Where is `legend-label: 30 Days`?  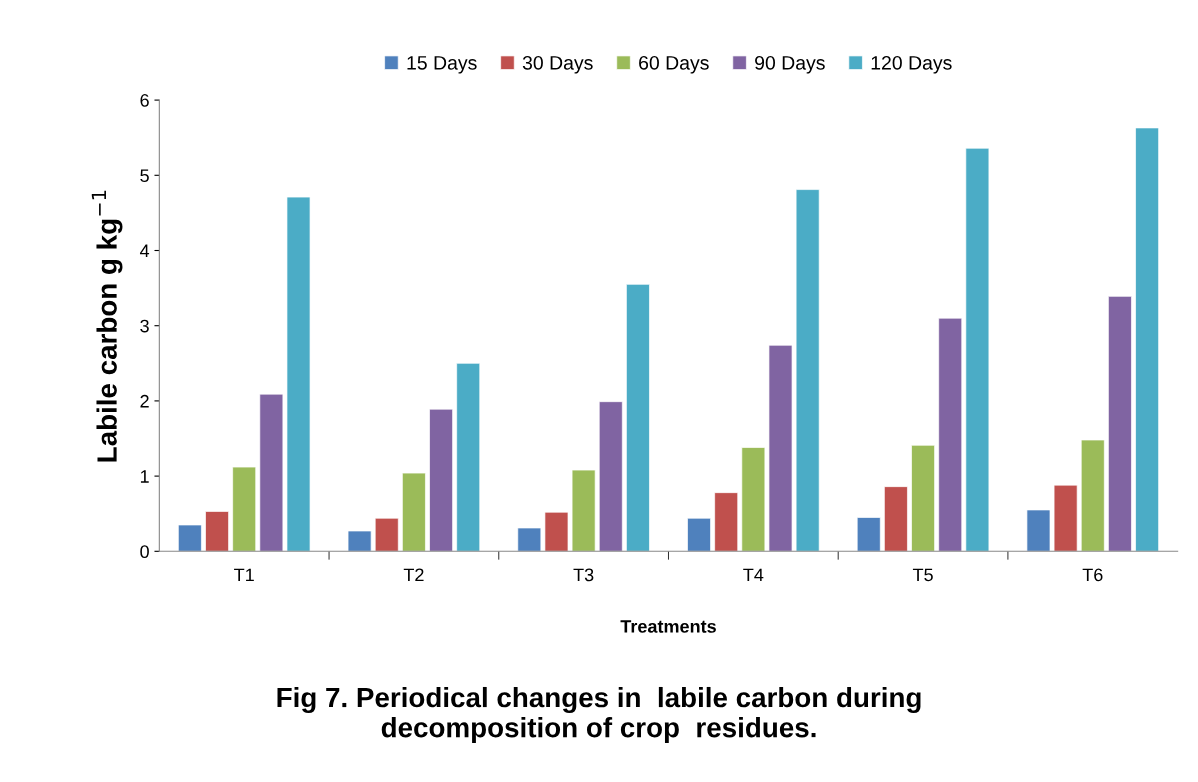 legend-label: 30 Days is located at coordinates (557, 64).